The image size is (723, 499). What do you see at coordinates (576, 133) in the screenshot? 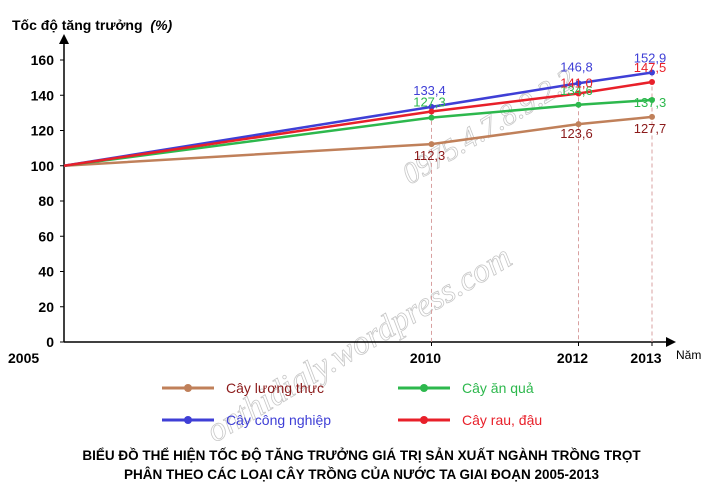
I see `data-label: 123,6` at bounding box center [576, 133].